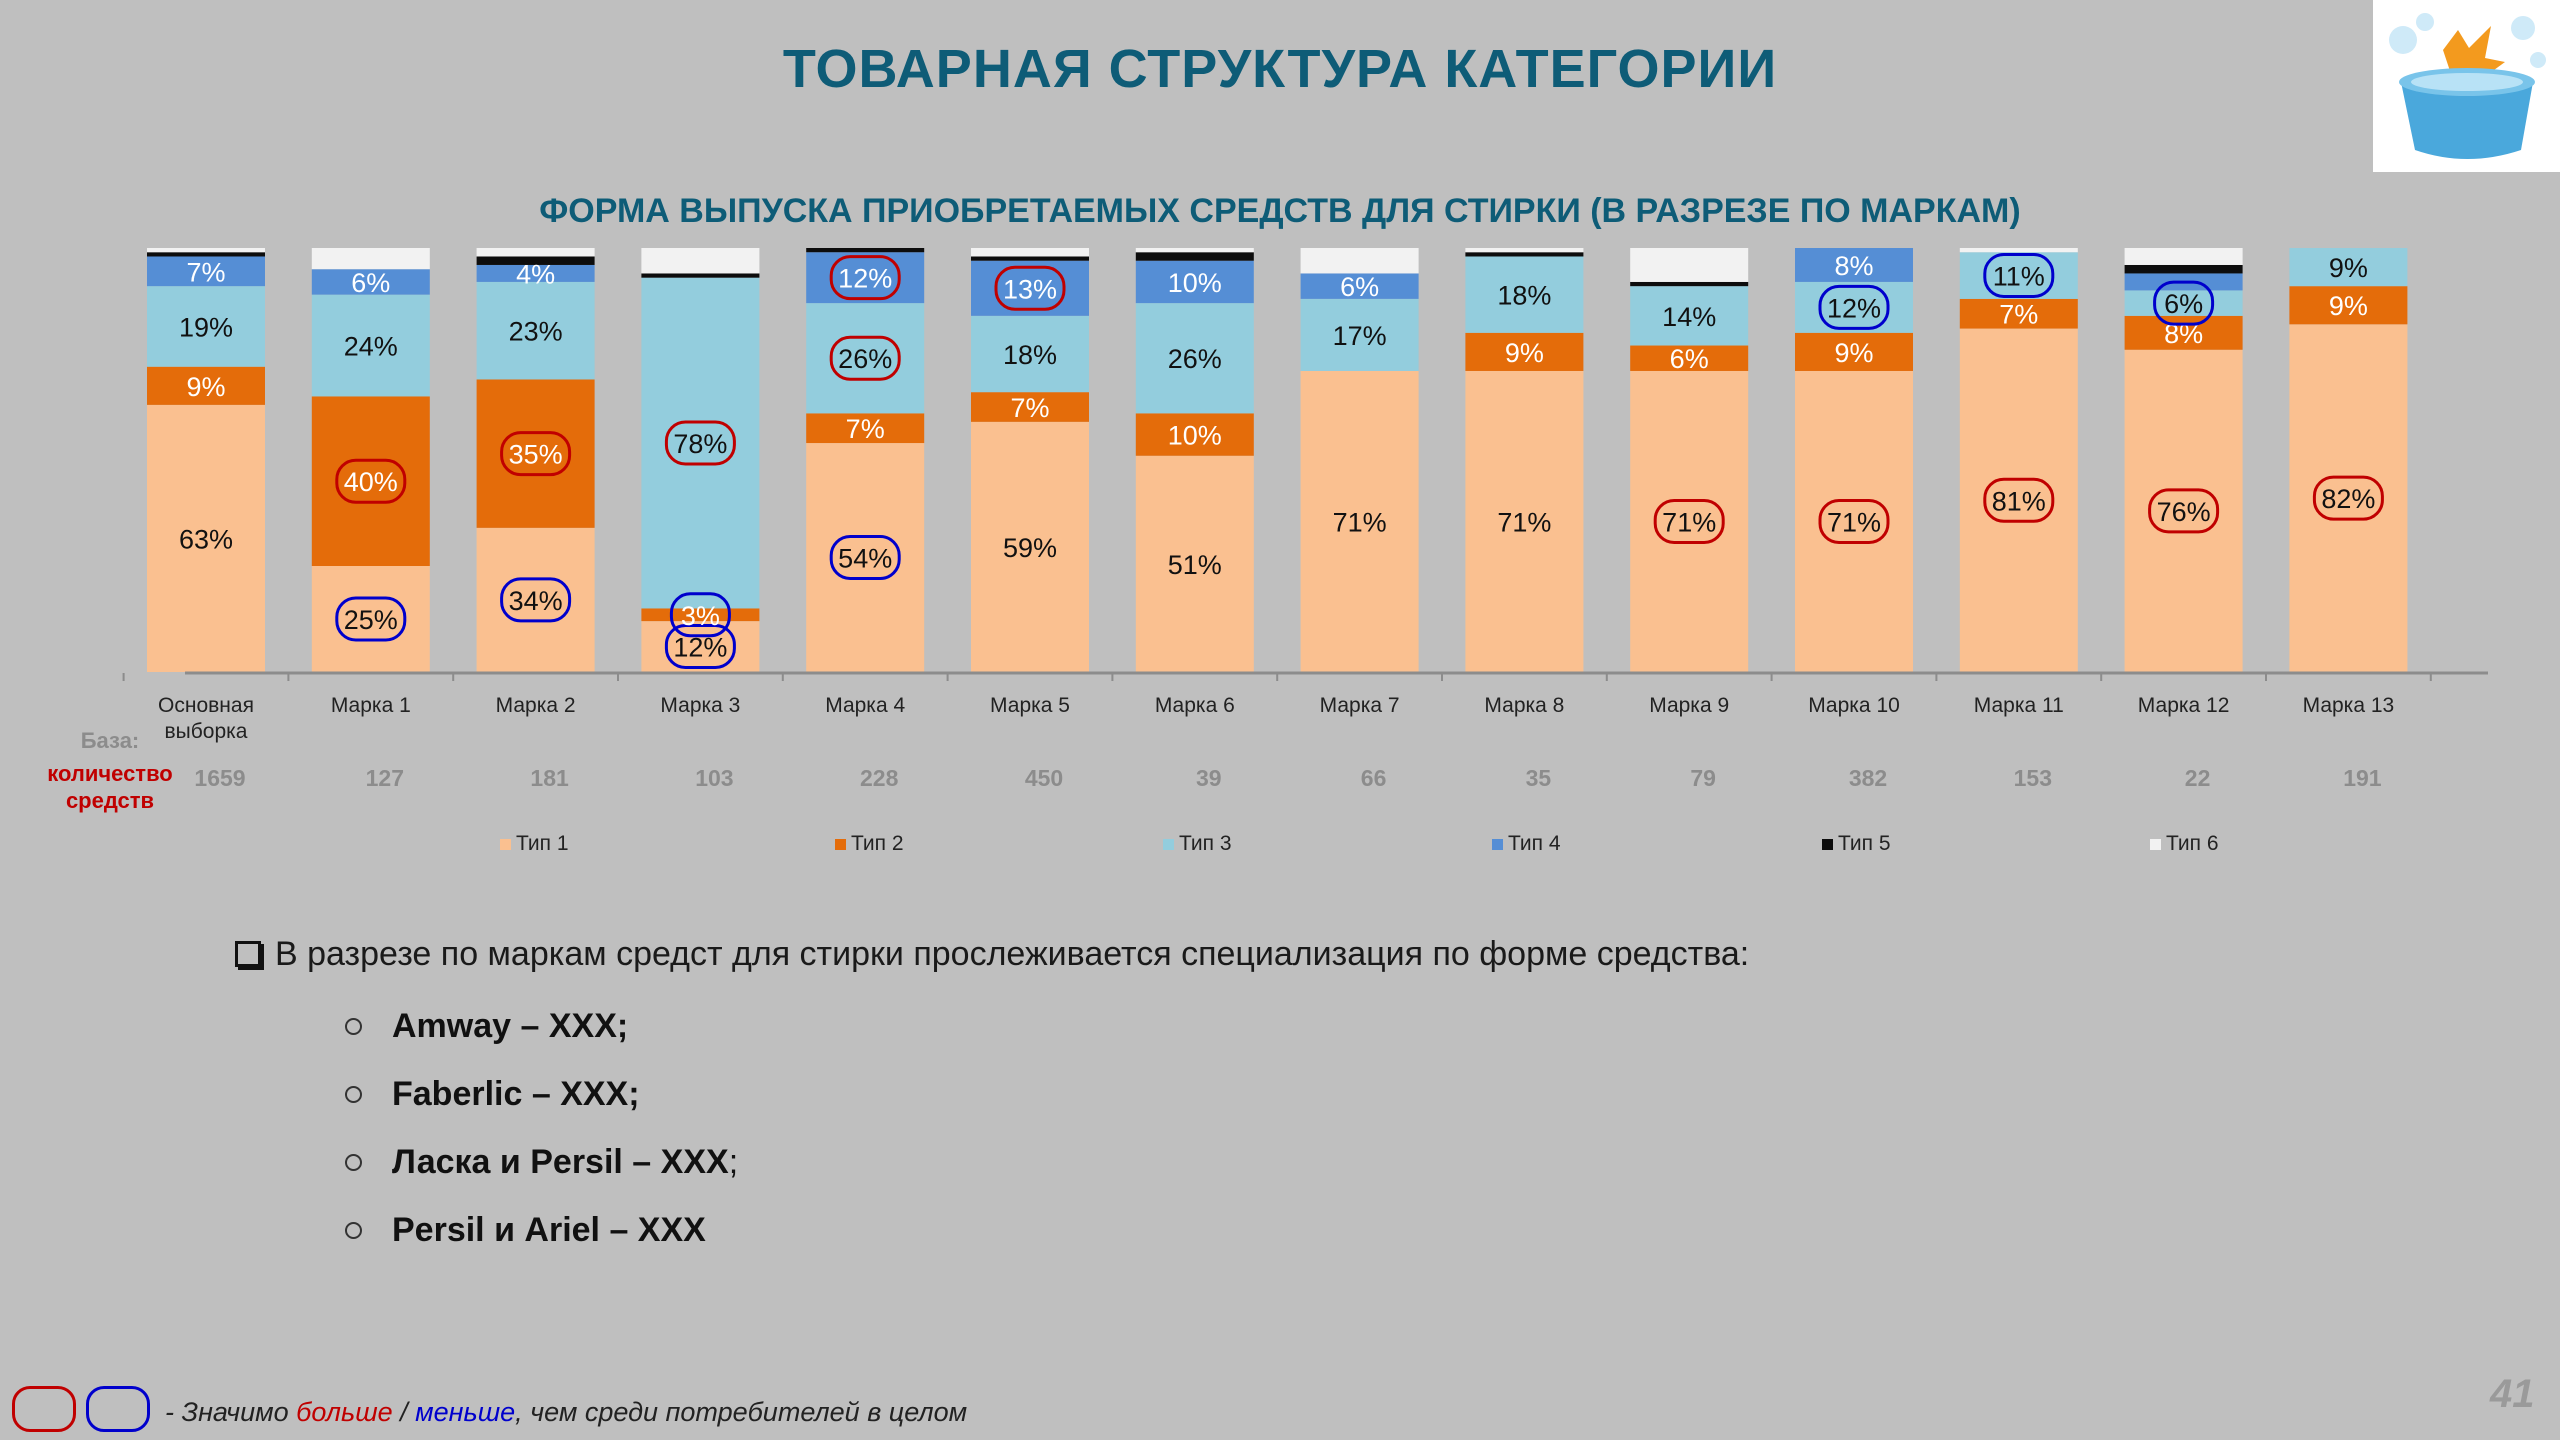  Describe the element at coordinates (1280, 69) in the screenshot. I see `page-title: ТОВАРНАЯ СТРУКТУРА КАТЕГОРИИ` at that location.